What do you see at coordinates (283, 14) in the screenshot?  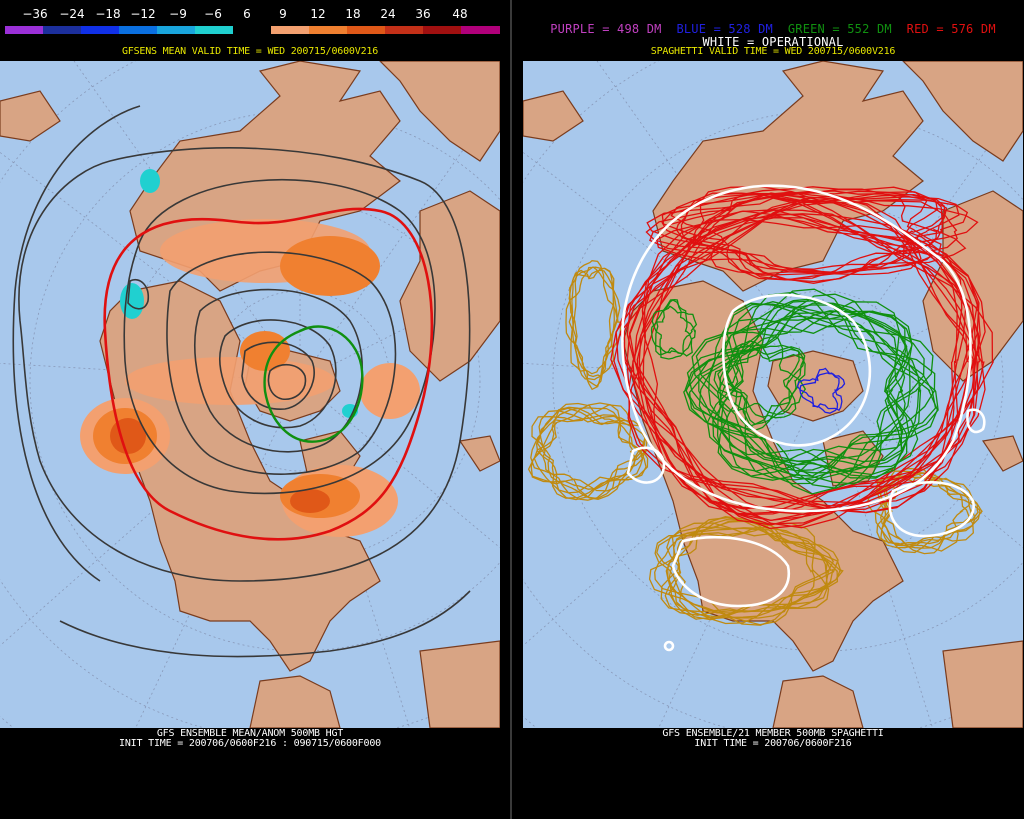 I see `colorbar-label: 9` at bounding box center [283, 14].